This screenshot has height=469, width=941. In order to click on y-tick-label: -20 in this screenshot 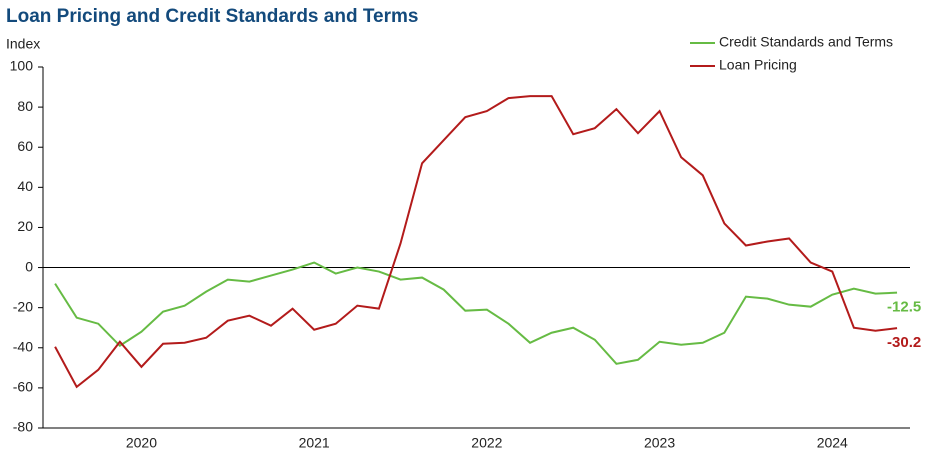, I will do `click(23, 306)`.